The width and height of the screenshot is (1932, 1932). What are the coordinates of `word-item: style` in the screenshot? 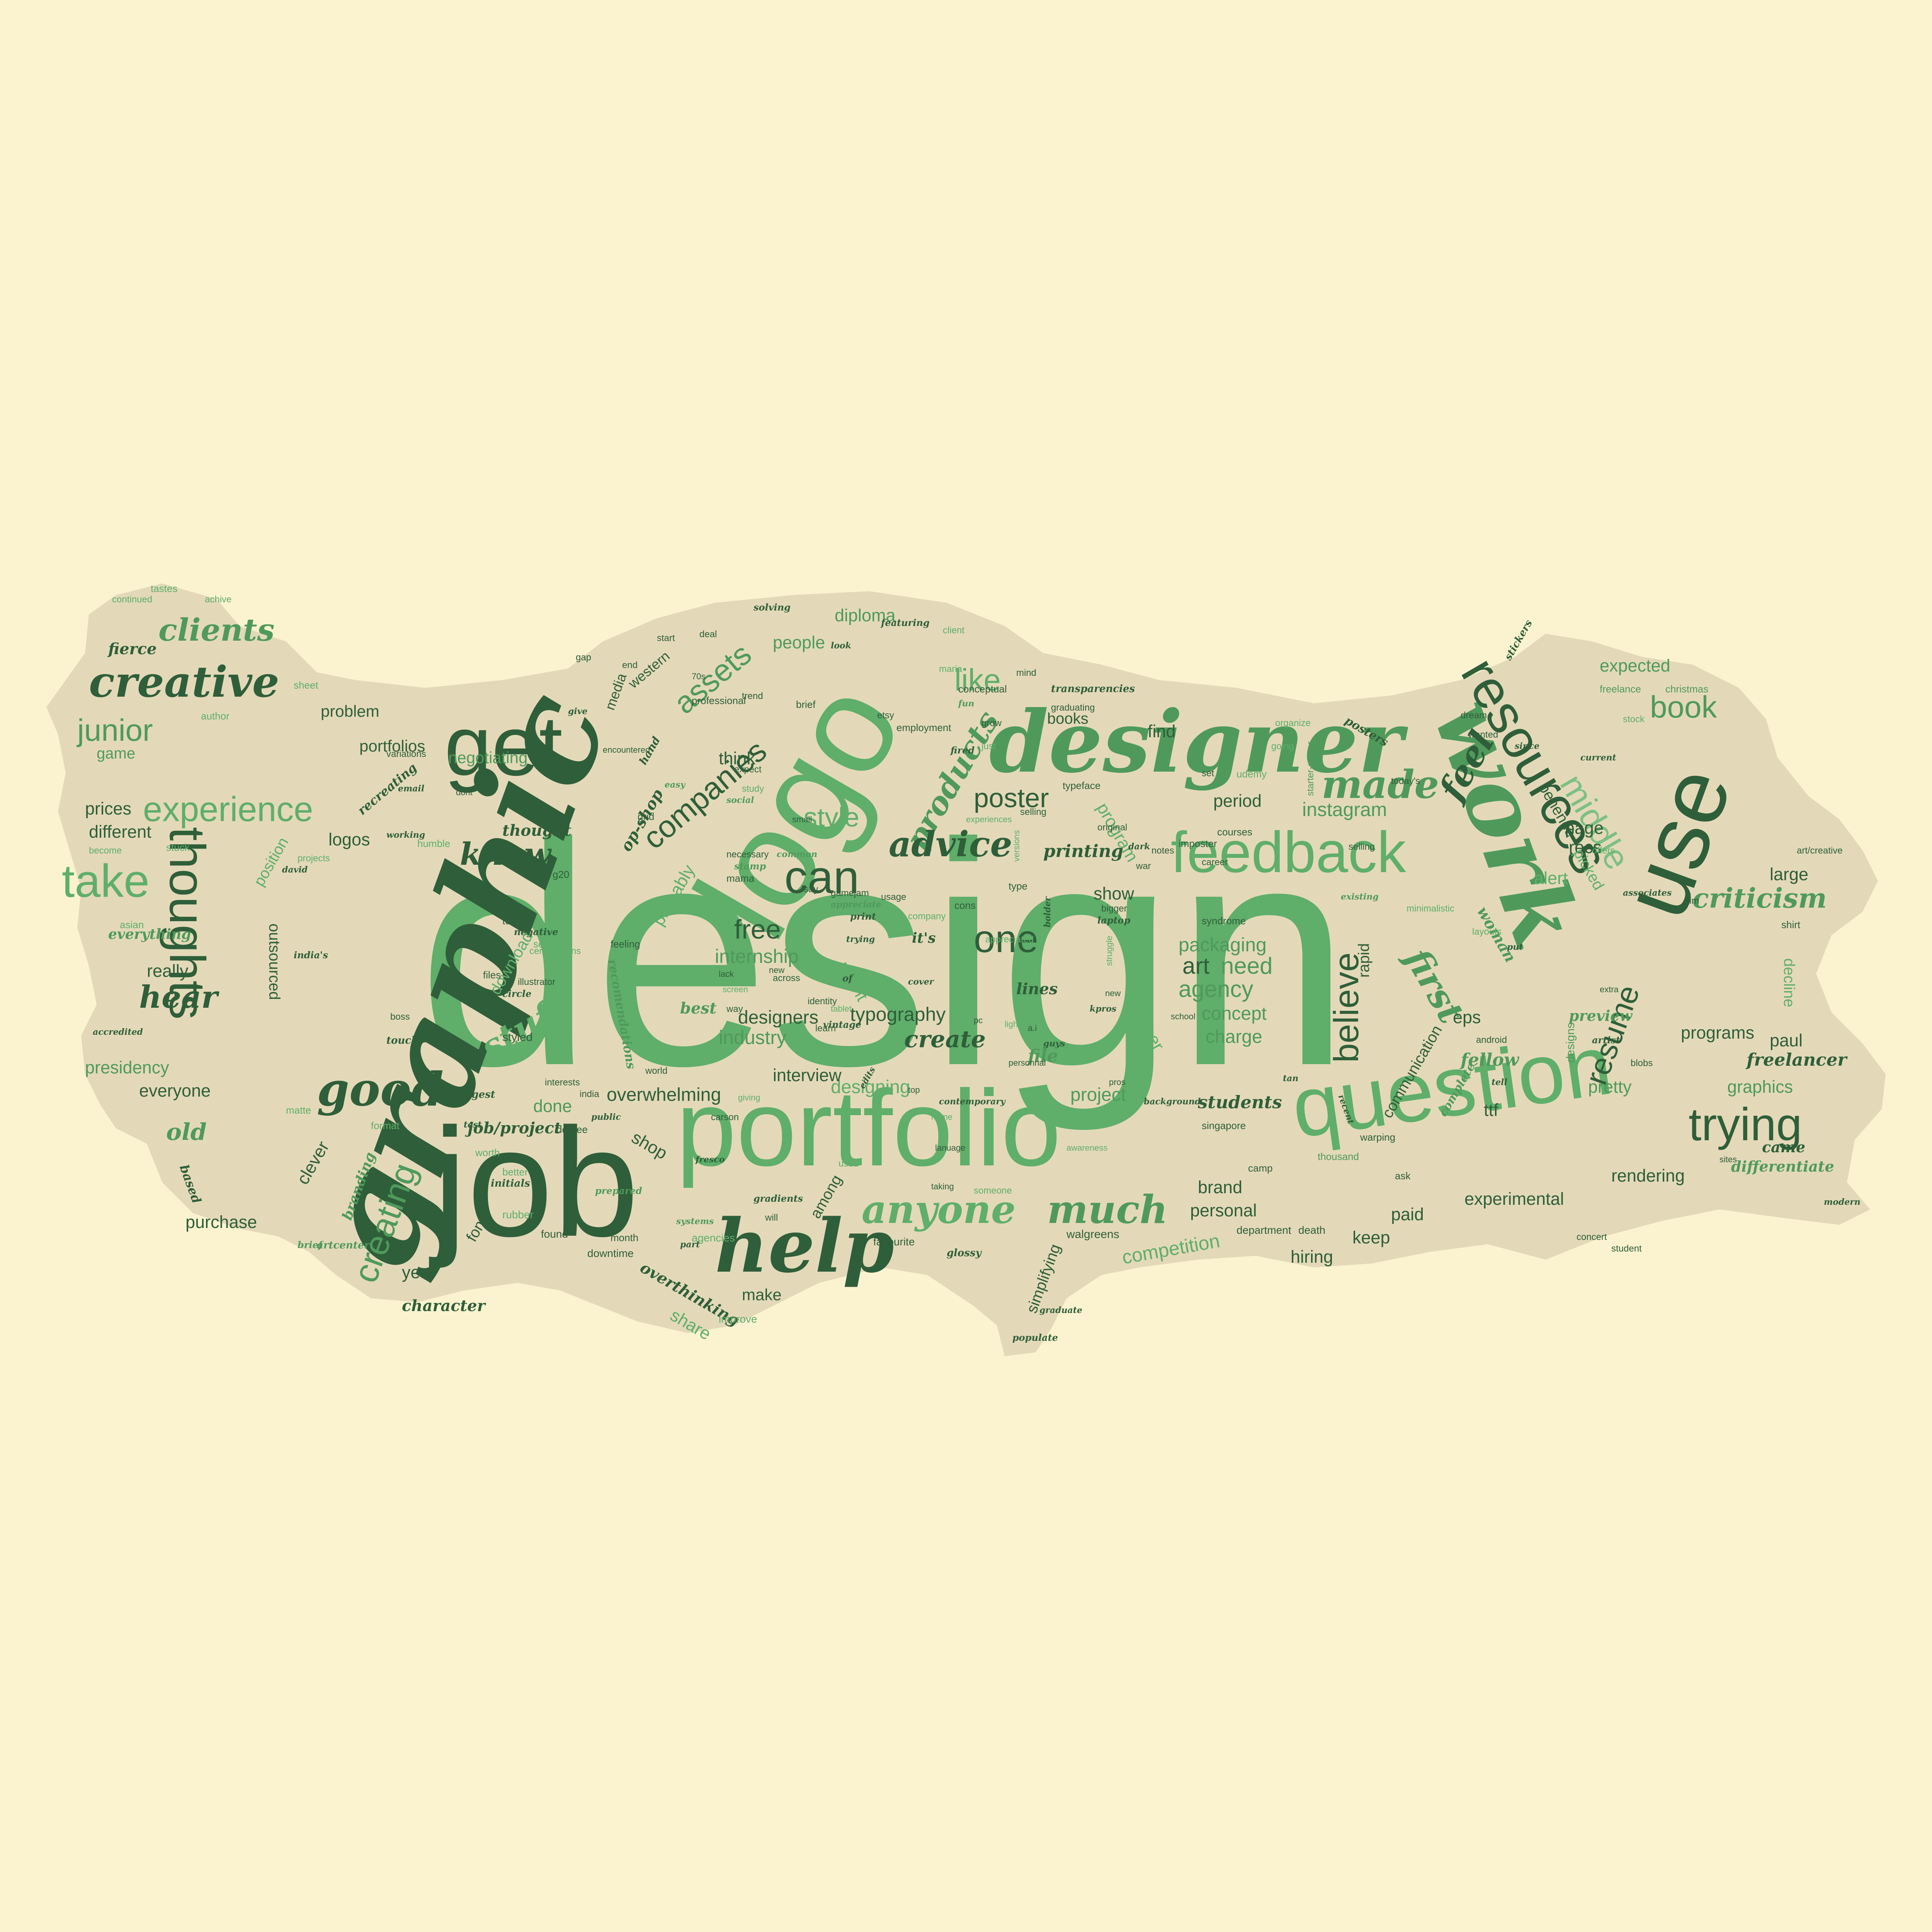 It's located at (832, 817).